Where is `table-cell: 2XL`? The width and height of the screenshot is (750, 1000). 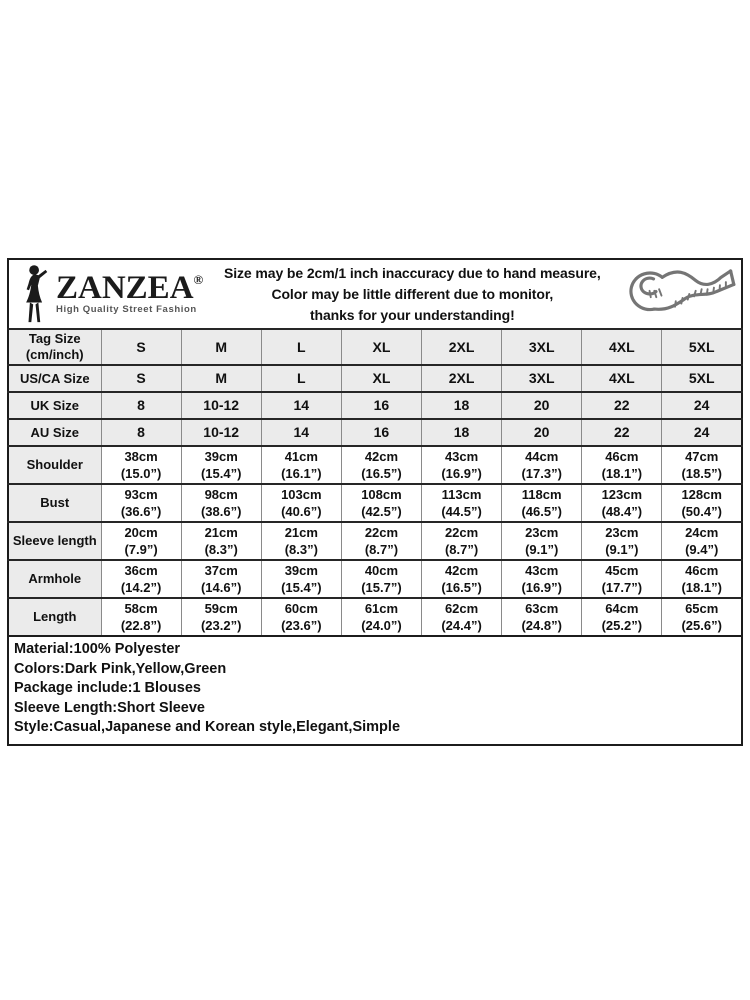 table-cell: 2XL is located at coordinates (461, 378).